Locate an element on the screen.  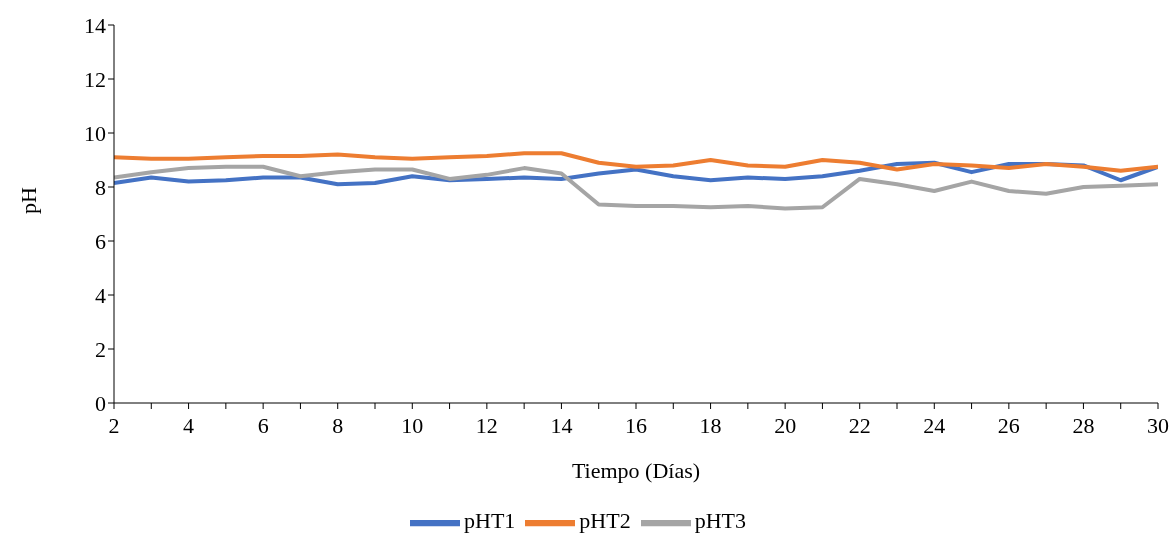
x-tick-label: 14 is located at coordinates (561, 425).